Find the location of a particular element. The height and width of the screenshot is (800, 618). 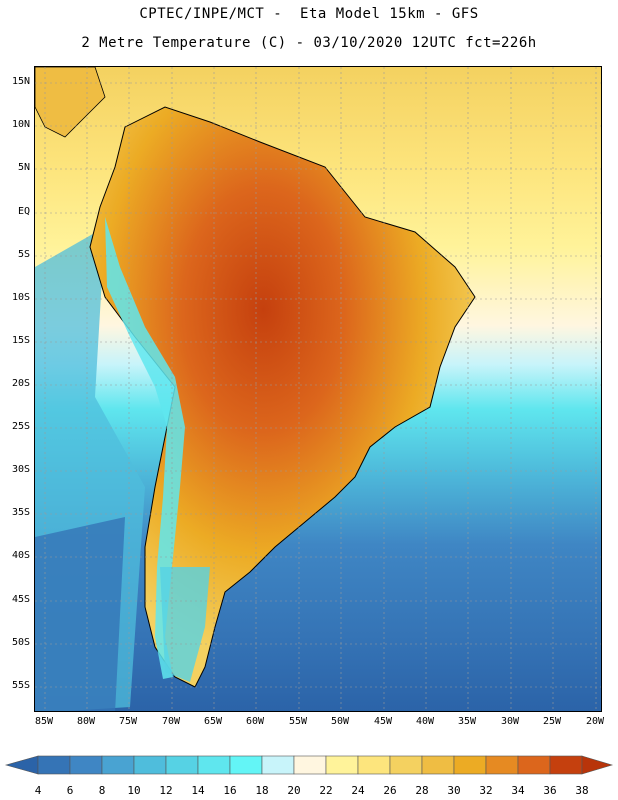

lon-label: 35W is located at coordinates (467, 721).